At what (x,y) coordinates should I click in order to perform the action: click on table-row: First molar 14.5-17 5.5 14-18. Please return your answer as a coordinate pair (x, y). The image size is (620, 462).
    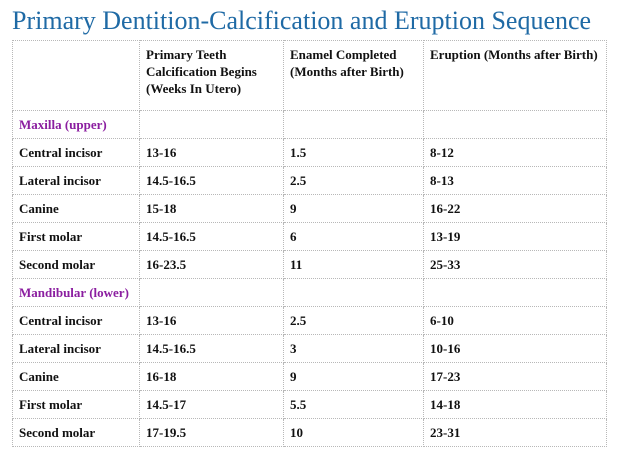
    Looking at the image, I should click on (309, 404).